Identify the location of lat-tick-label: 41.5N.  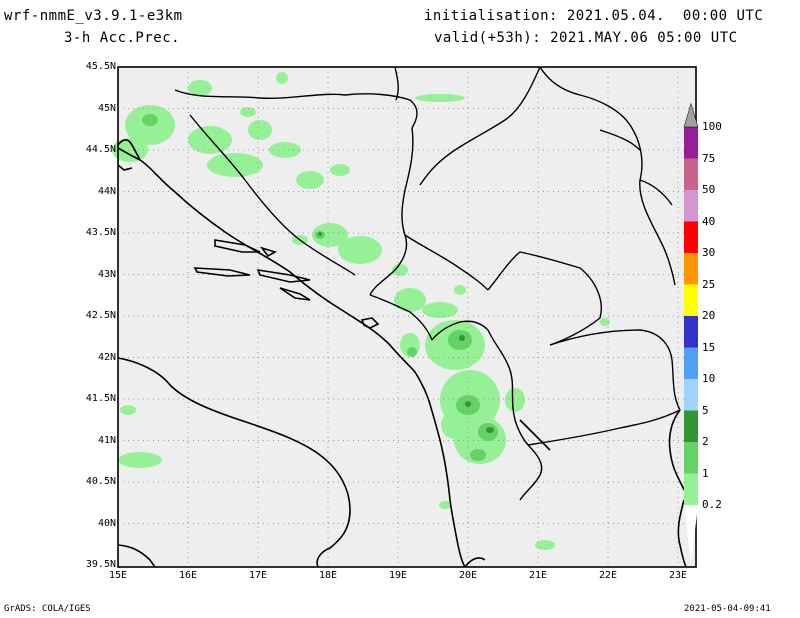
(100, 398).